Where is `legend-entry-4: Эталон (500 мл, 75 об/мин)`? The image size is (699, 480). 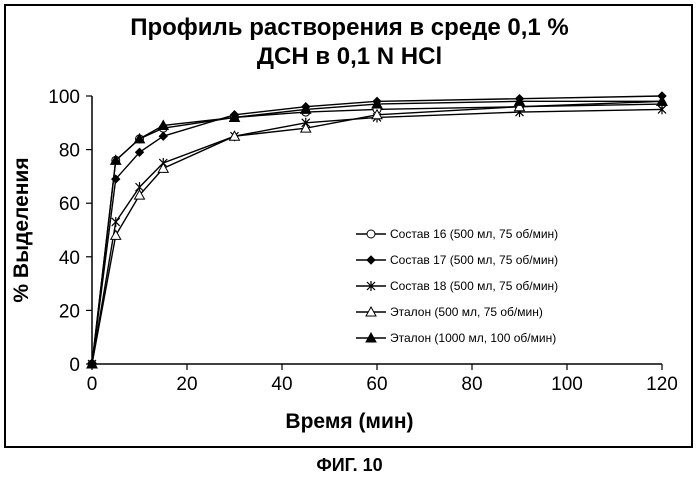 legend-entry-4: Эталон (500 мл, 75 об/мин) is located at coordinates (449, 312).